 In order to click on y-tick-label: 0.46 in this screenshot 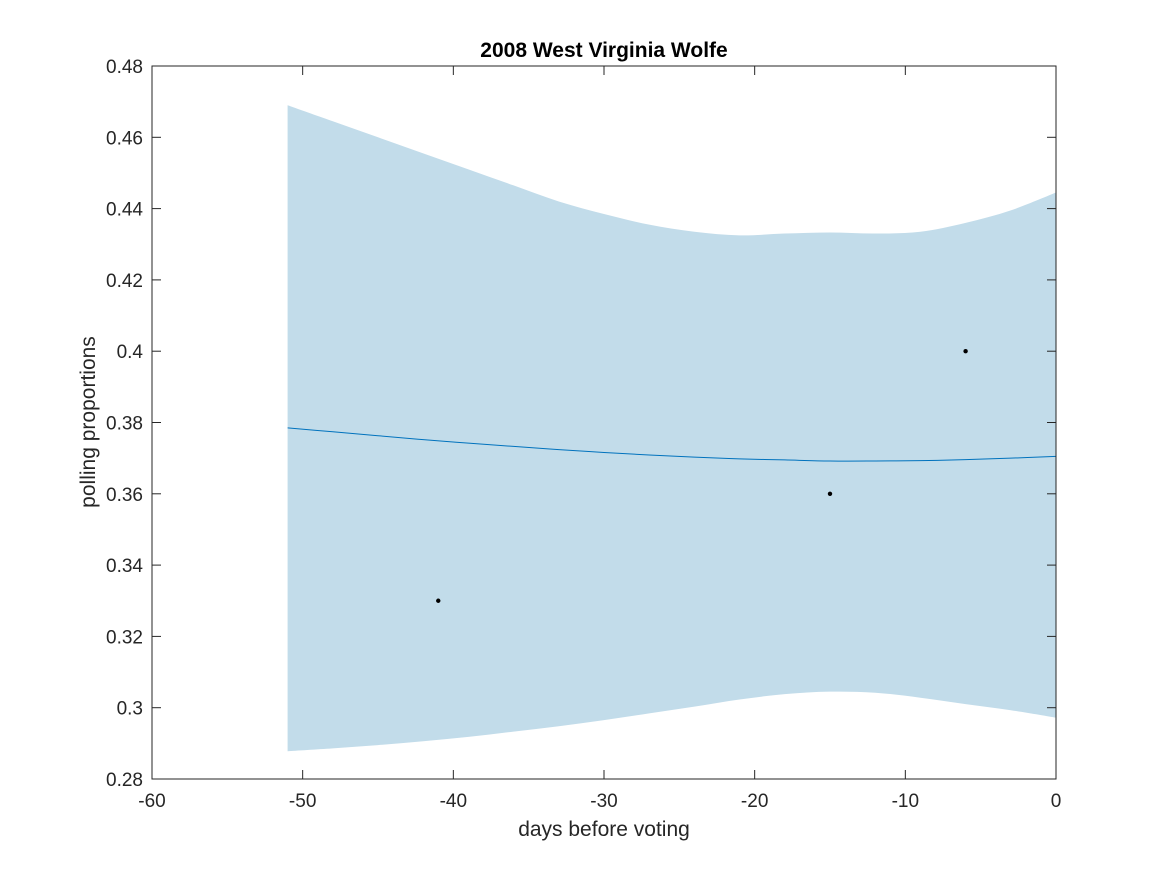, I will do `click(124, 138)`.